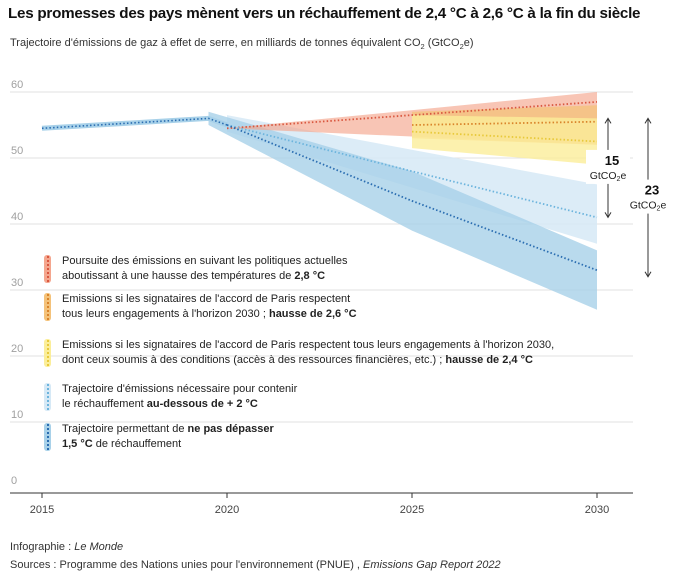 The image size is (683, 580). I want to click on subtitle-subscript-2: 2, so click(461, 47).